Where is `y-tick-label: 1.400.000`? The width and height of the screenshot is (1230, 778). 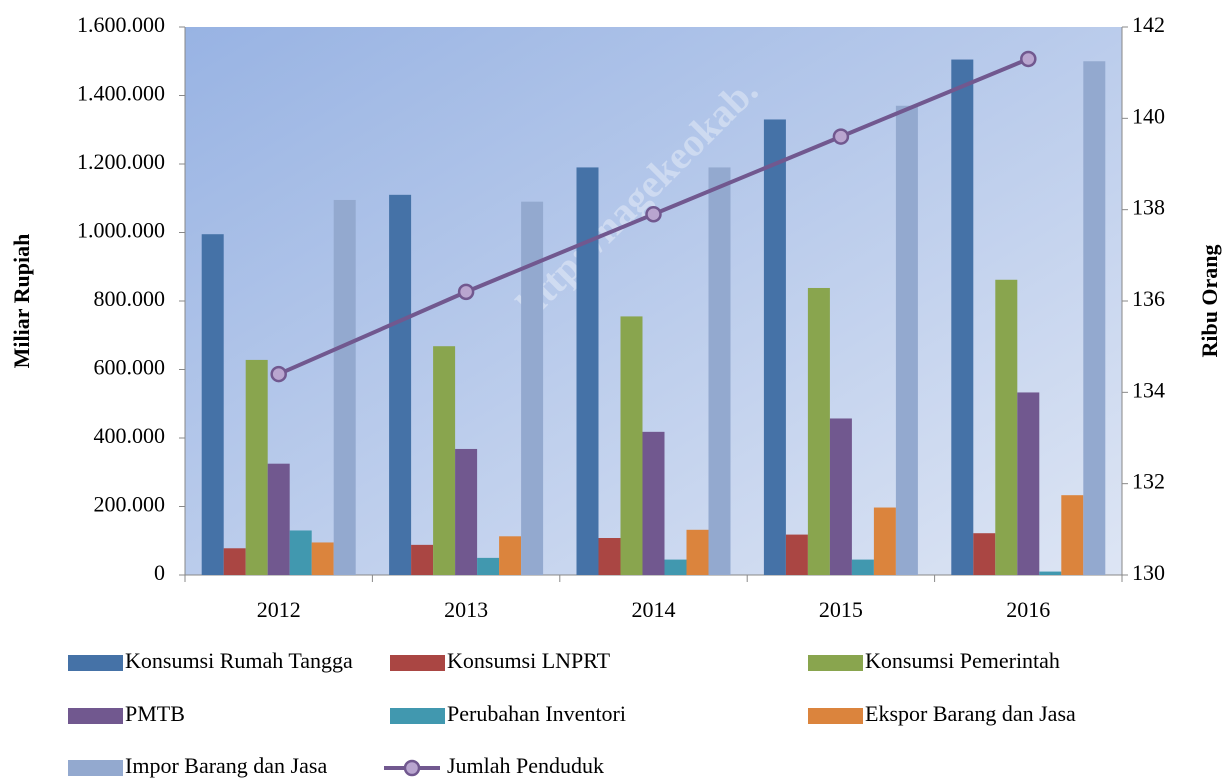 y-tick-label: 1.400.000 is located at coordinates (121, 93).